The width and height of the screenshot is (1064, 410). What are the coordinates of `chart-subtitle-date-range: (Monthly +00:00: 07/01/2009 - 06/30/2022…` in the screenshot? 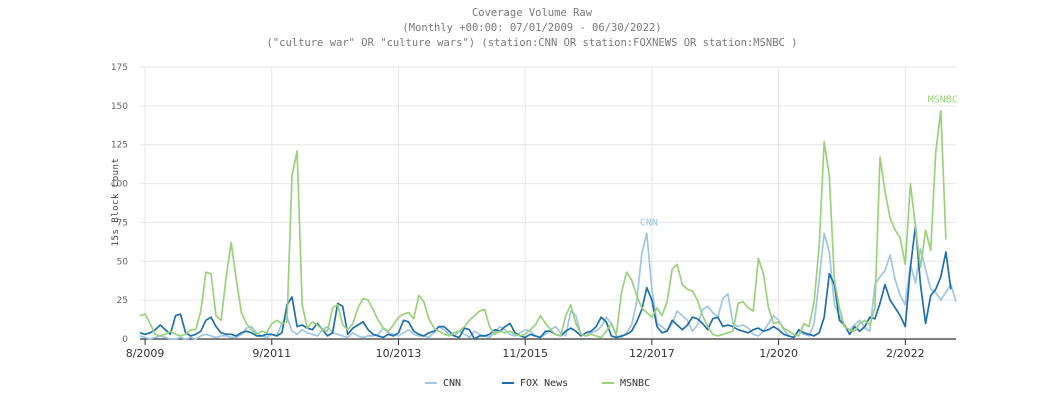 It's located at (532, 28).